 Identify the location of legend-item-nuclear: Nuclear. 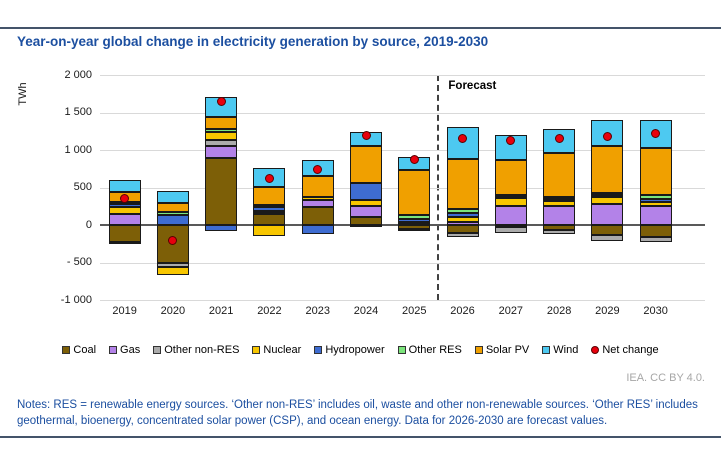
(276, 350).